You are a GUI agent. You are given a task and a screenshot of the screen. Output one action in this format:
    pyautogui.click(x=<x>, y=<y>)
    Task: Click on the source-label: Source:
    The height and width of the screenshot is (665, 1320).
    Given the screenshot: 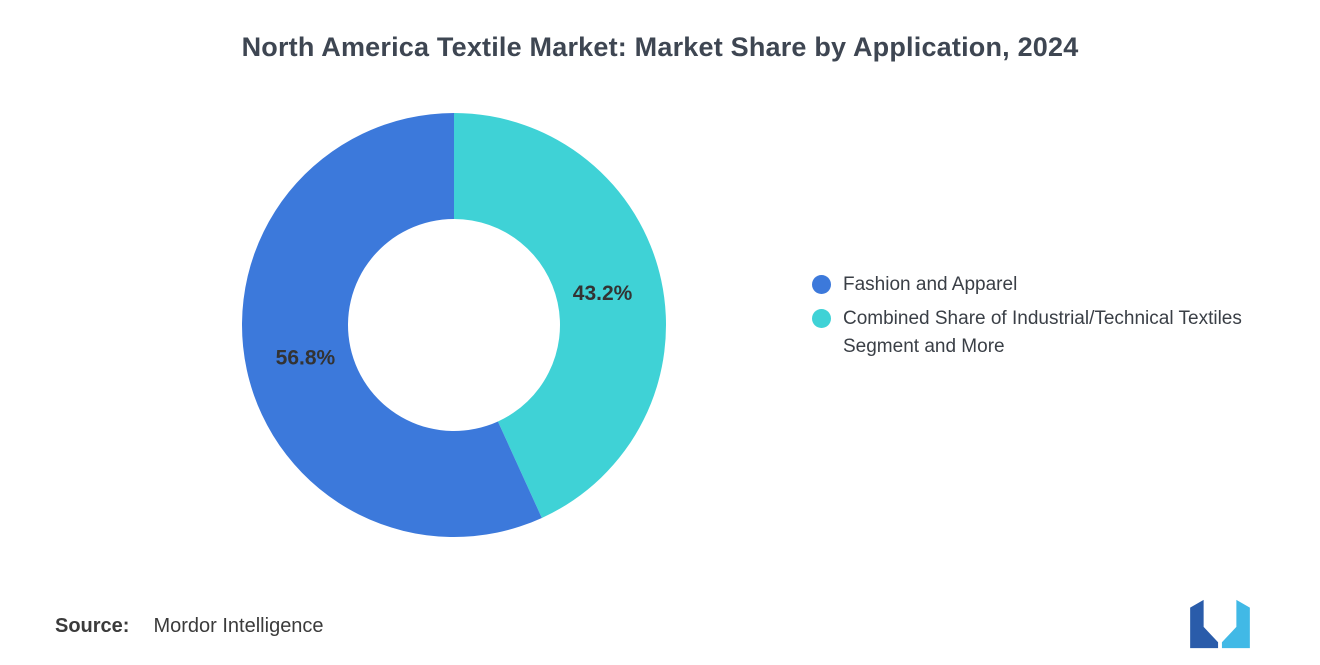 What is the action you would take?
    pyautogui.click(x=92, y=626)
    